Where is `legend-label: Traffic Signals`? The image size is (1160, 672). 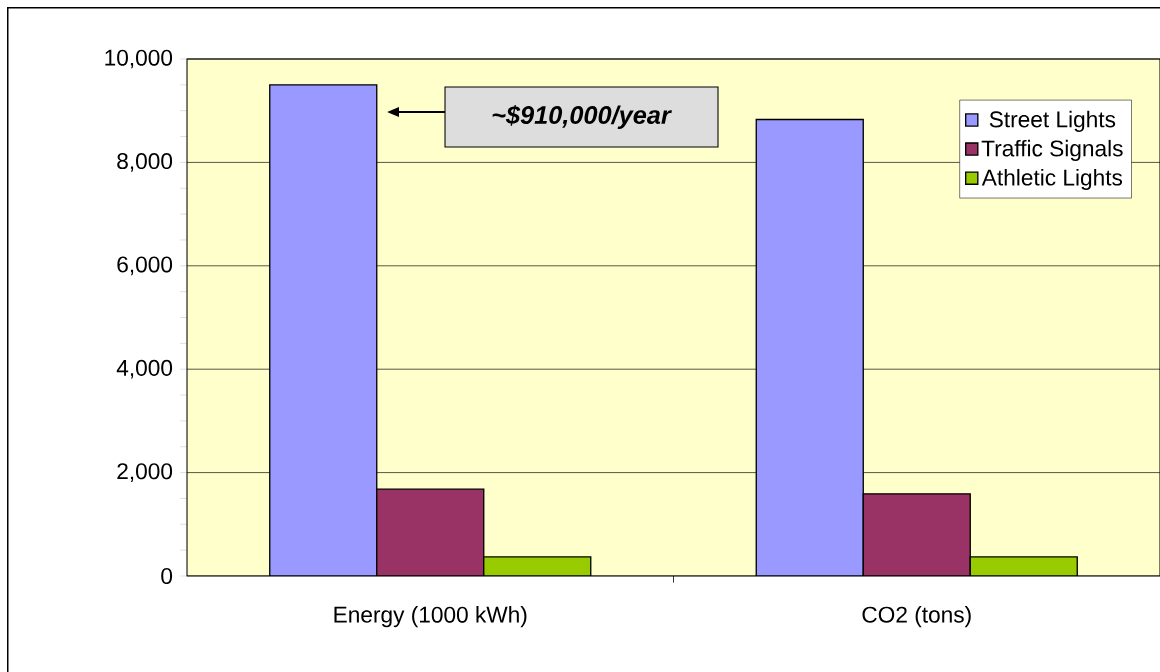 legend-label: Traffic Signals is located at coordinates (1052, 150).